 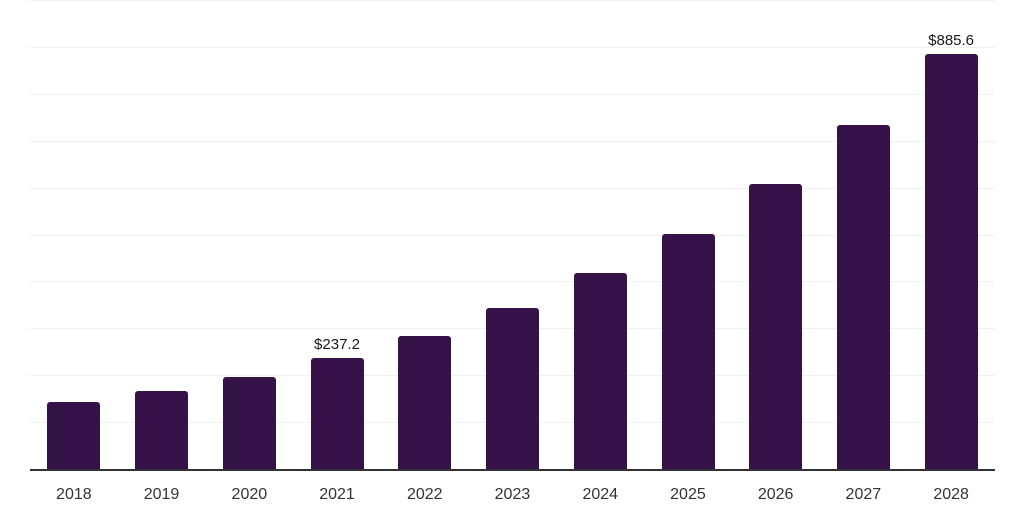 I want to click on bar-2022, so click(x=425, y=402).